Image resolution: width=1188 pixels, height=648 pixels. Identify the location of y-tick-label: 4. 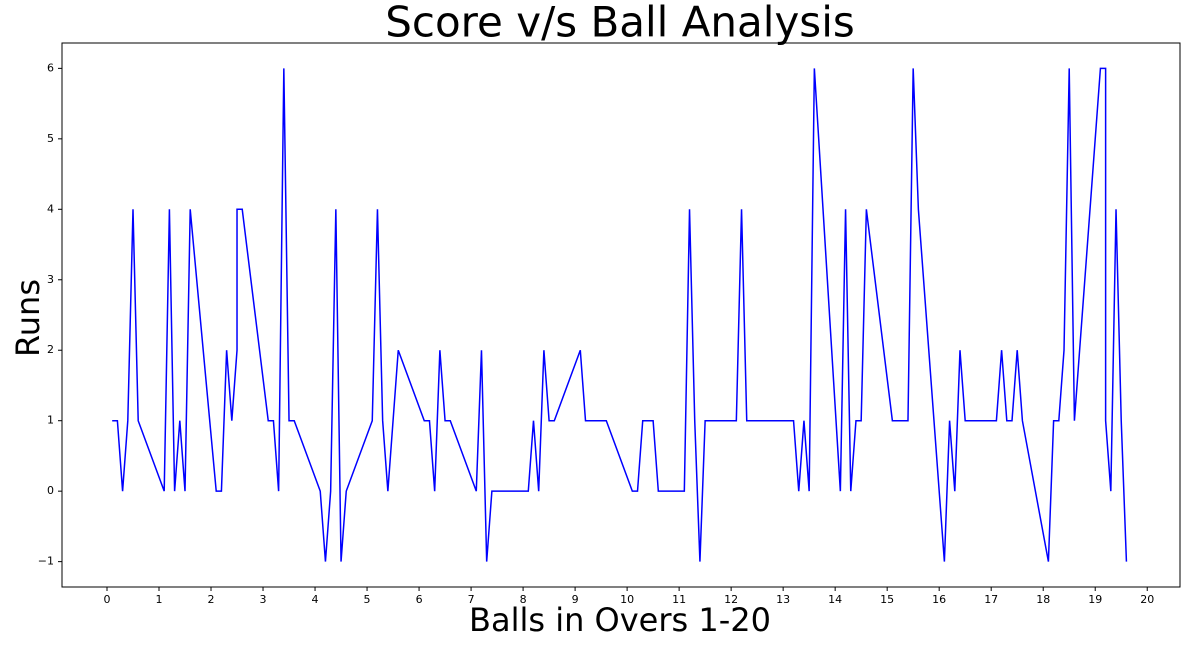
(50, 208).